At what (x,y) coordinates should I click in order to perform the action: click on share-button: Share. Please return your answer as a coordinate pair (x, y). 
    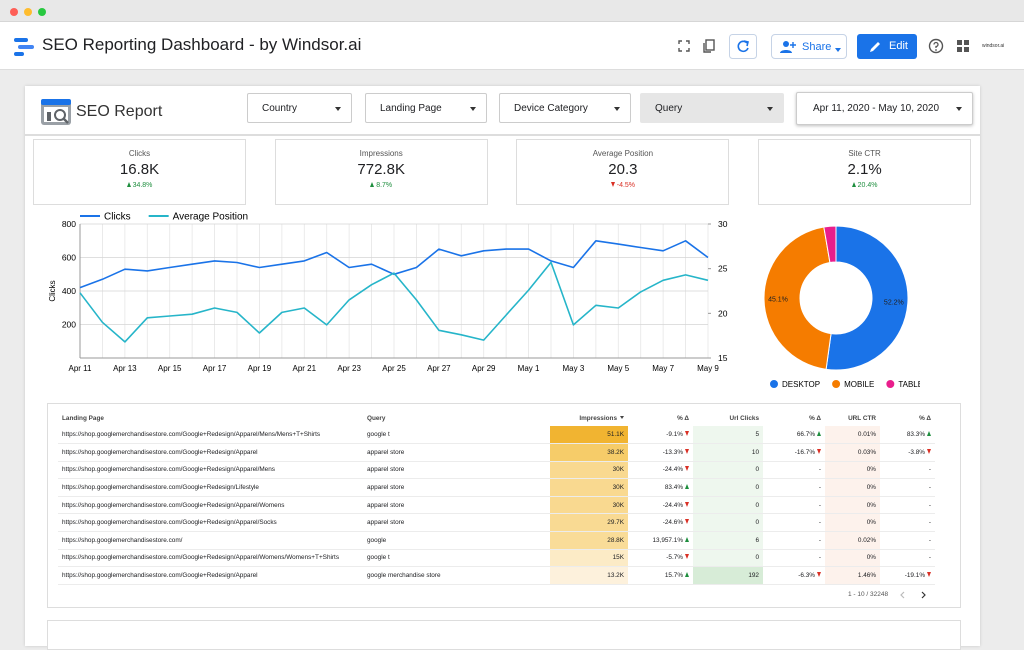
    Looking at the image, I should click on (809, 46).